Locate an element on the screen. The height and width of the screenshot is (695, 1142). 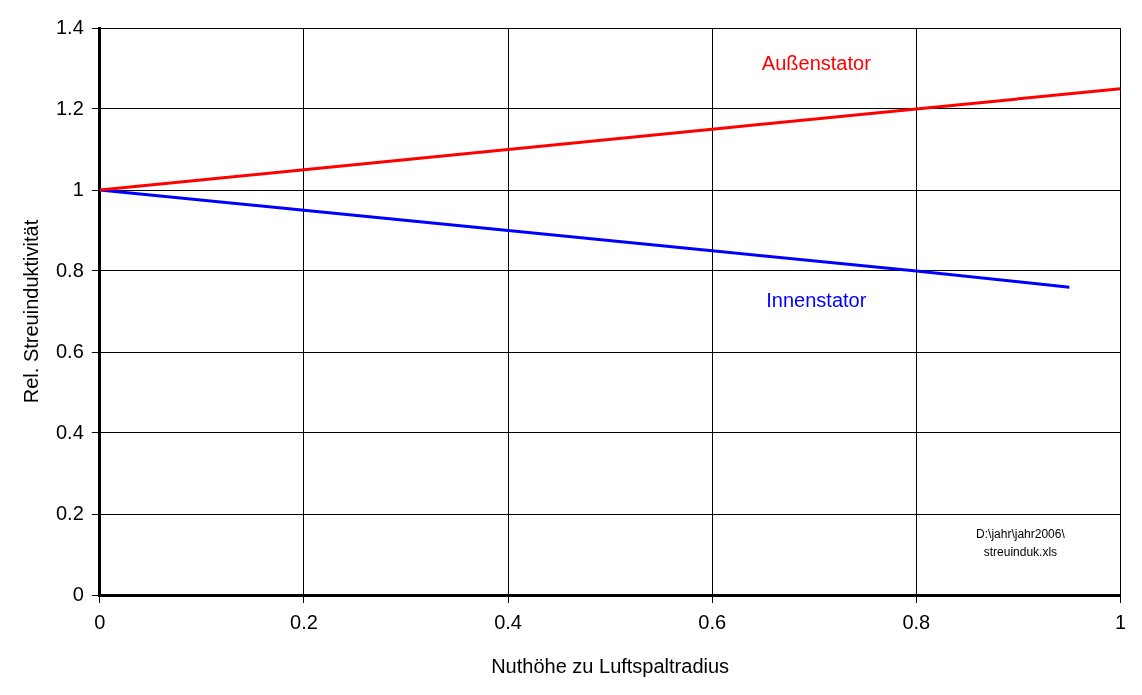
y-axis-title: Rel. Streuinduktivität is located at coordinates (30, 311).